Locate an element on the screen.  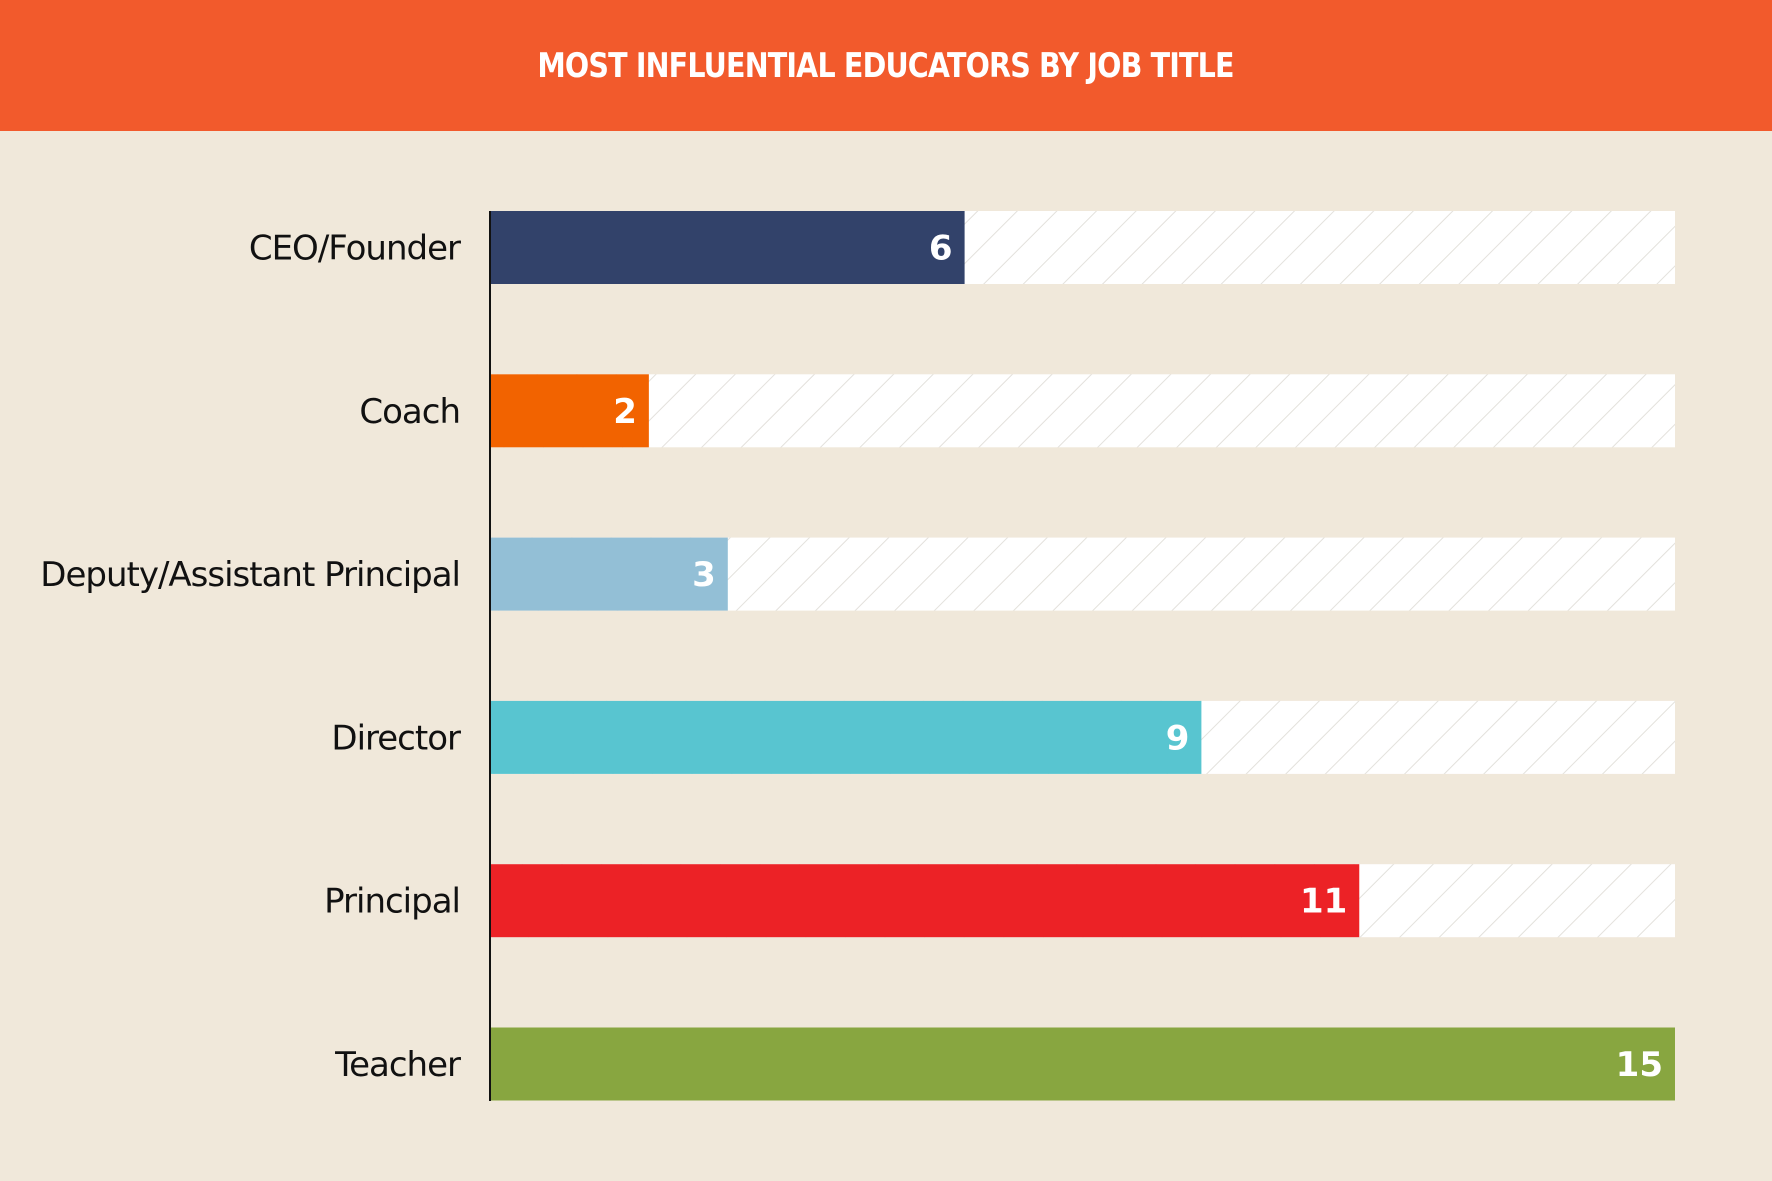
bar-track-coach is located at coordinates (1083, 411).